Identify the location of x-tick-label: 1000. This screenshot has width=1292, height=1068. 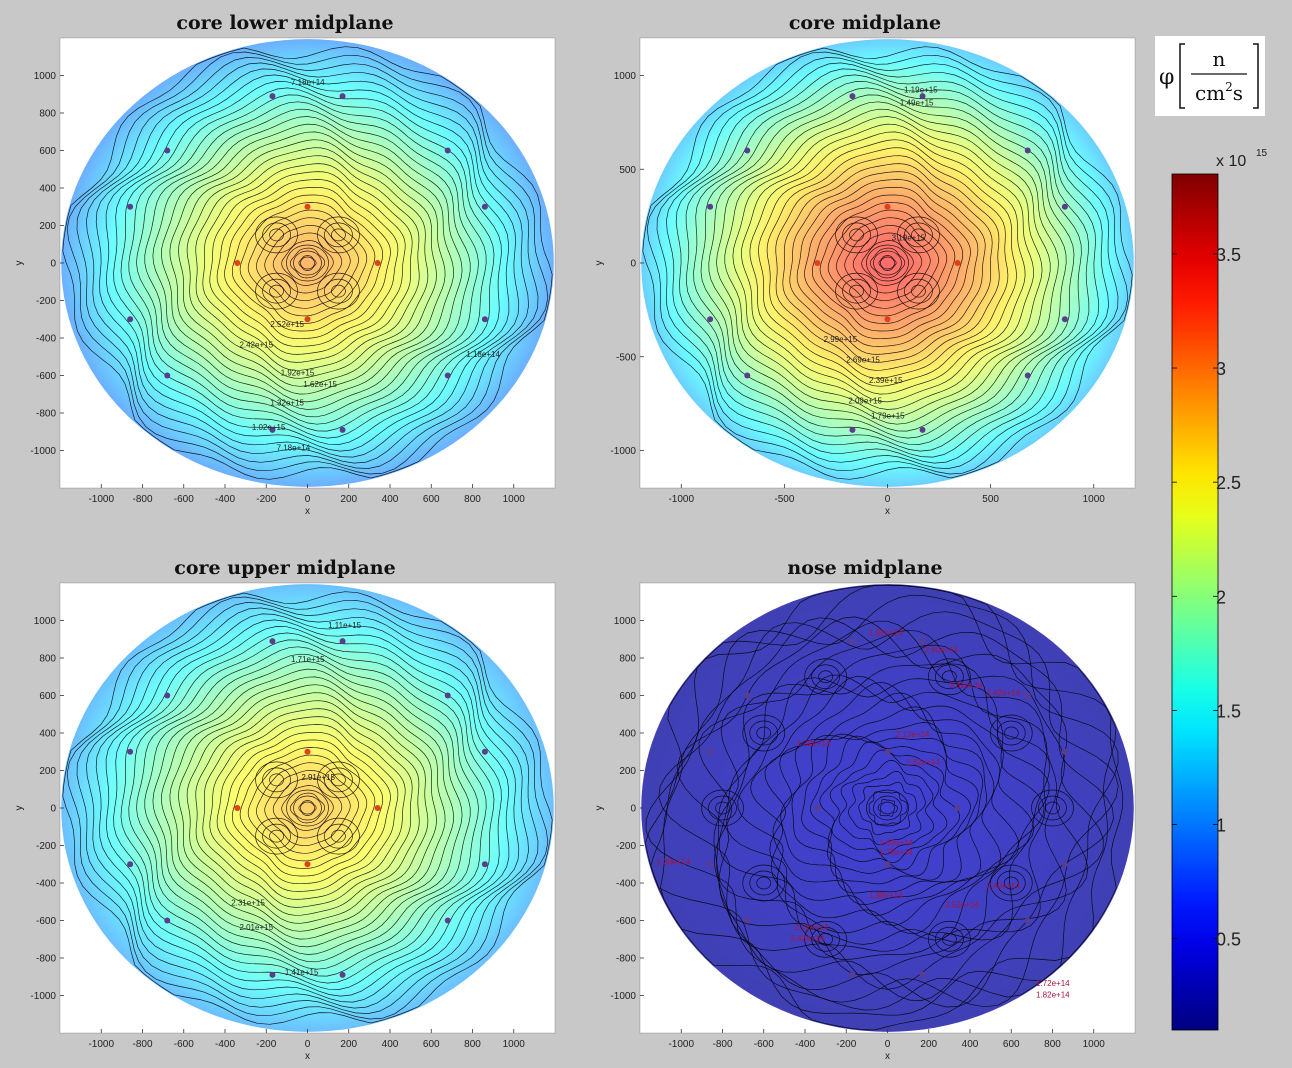
(1094, 1044).